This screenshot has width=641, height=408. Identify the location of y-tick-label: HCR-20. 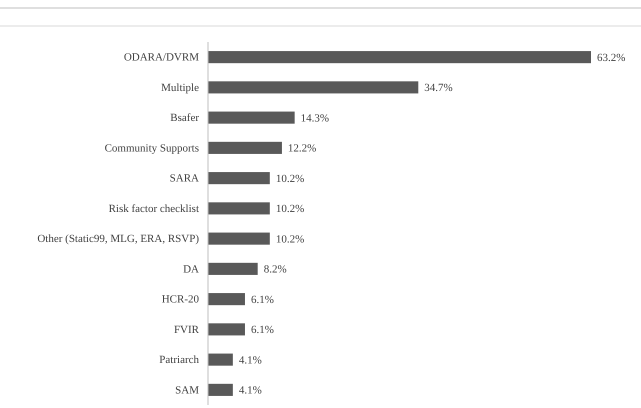
(181, 300).